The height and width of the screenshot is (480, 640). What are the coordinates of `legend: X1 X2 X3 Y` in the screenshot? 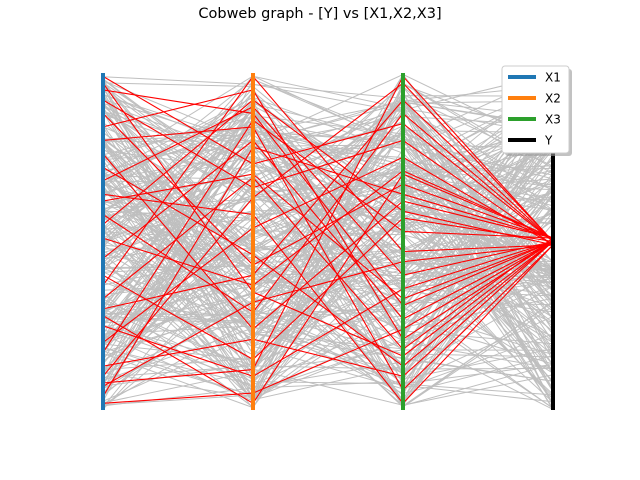 It's located at (536, 110).